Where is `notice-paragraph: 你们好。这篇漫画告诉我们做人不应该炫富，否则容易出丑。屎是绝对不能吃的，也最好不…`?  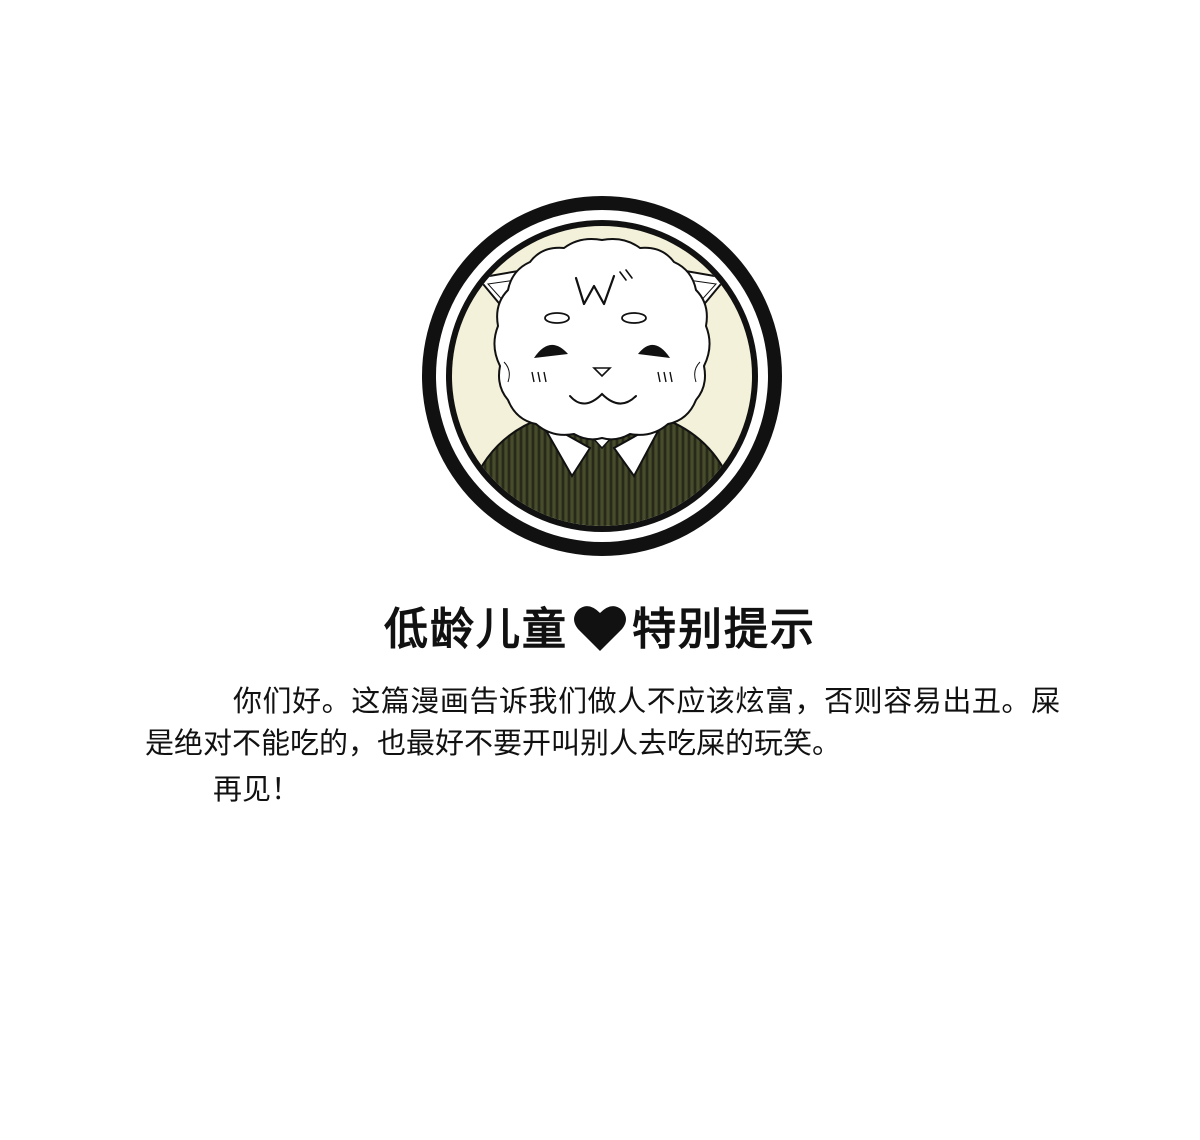 notice-paragraph: 你们好。这篇漫画告诉我们做人不应该炫富，否则容易出丑。屎是绝对不能吃的，也最好不… is located at coordinates (602, 722).